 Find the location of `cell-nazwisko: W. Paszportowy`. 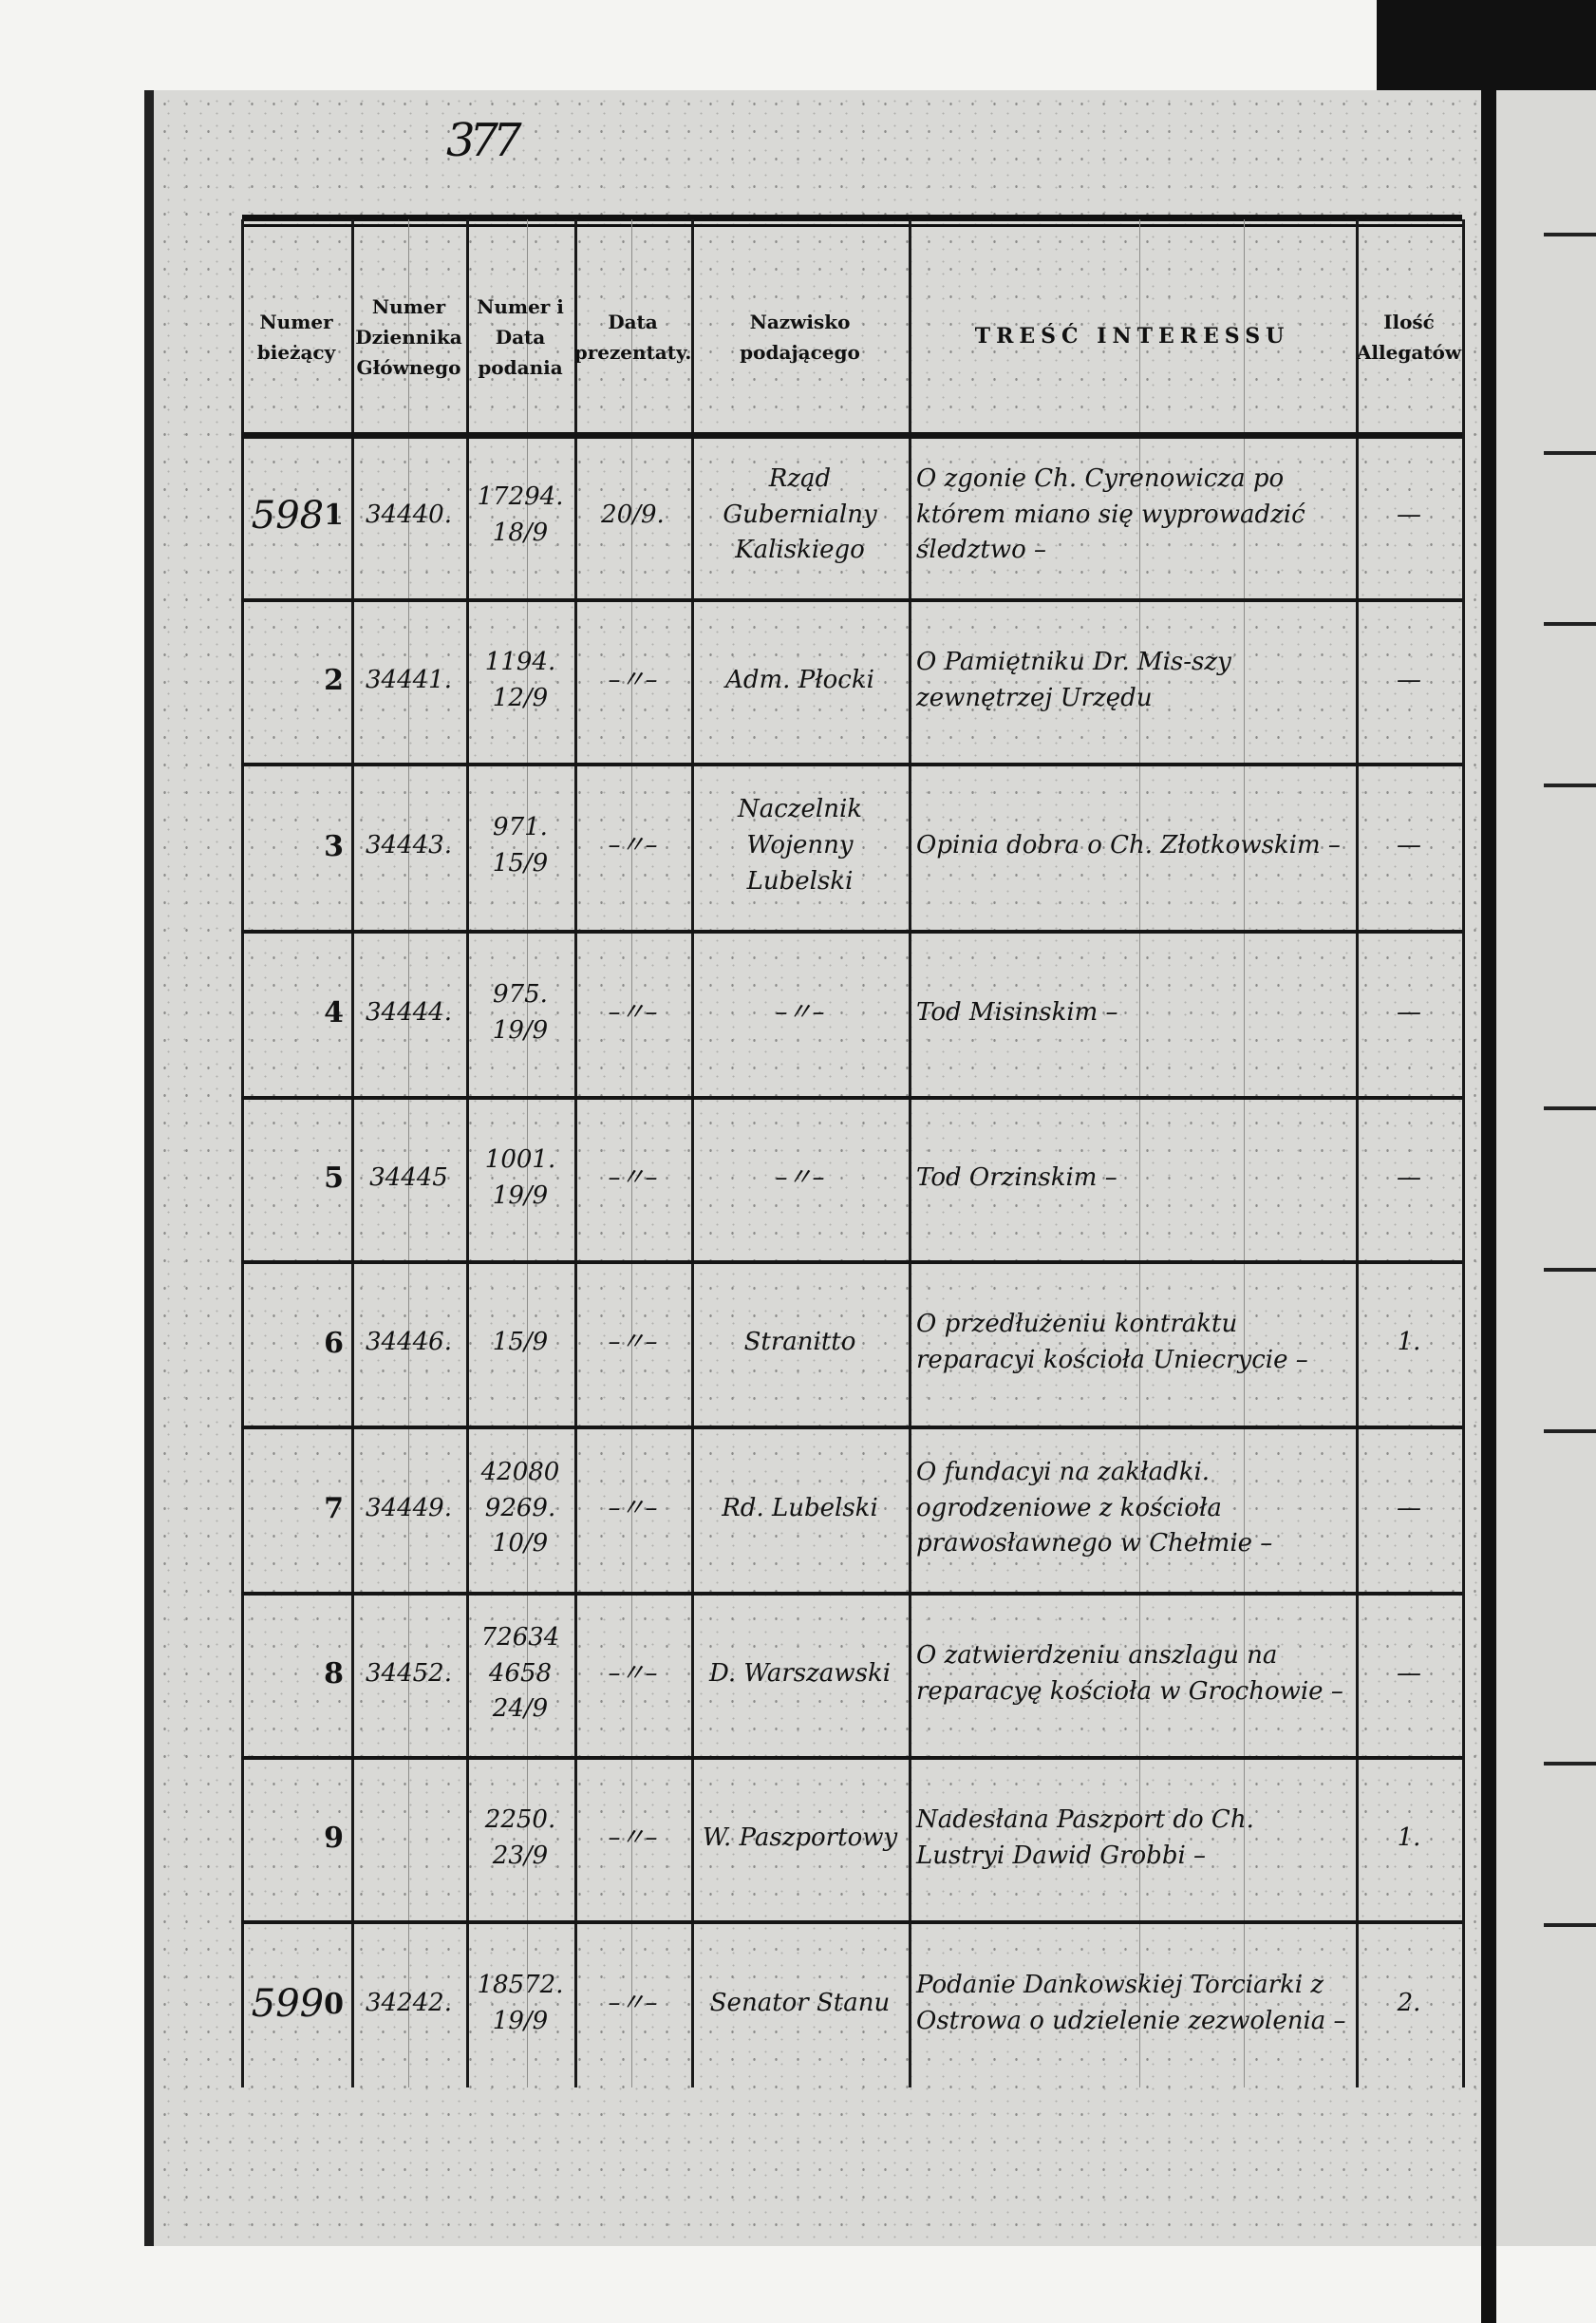

cell-nazwisko: W. Paszportowy is located at coordinates (800, 1838).